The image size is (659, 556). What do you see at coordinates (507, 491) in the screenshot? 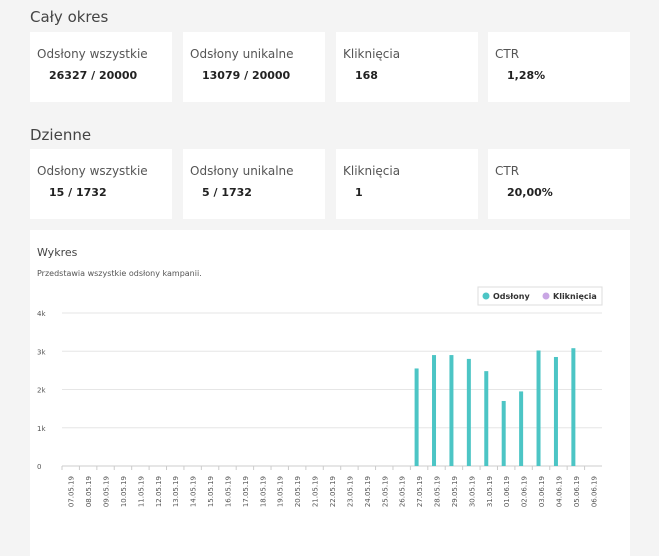
I see `x-tick-label: 01.06.19` at bounding box center [507, 491].